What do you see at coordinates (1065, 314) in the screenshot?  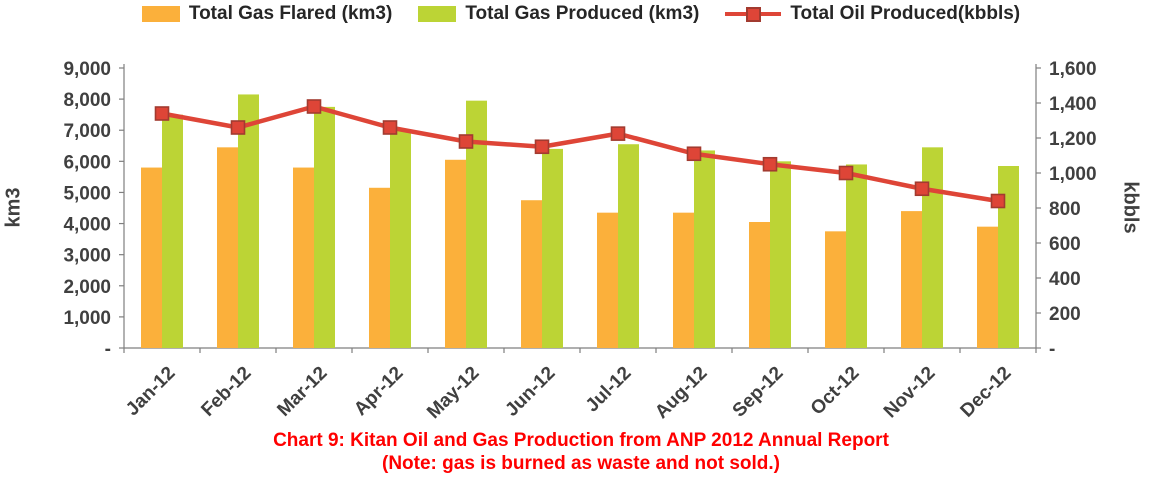 I see `svg-text: 200` at bounding box center [1065, 314].